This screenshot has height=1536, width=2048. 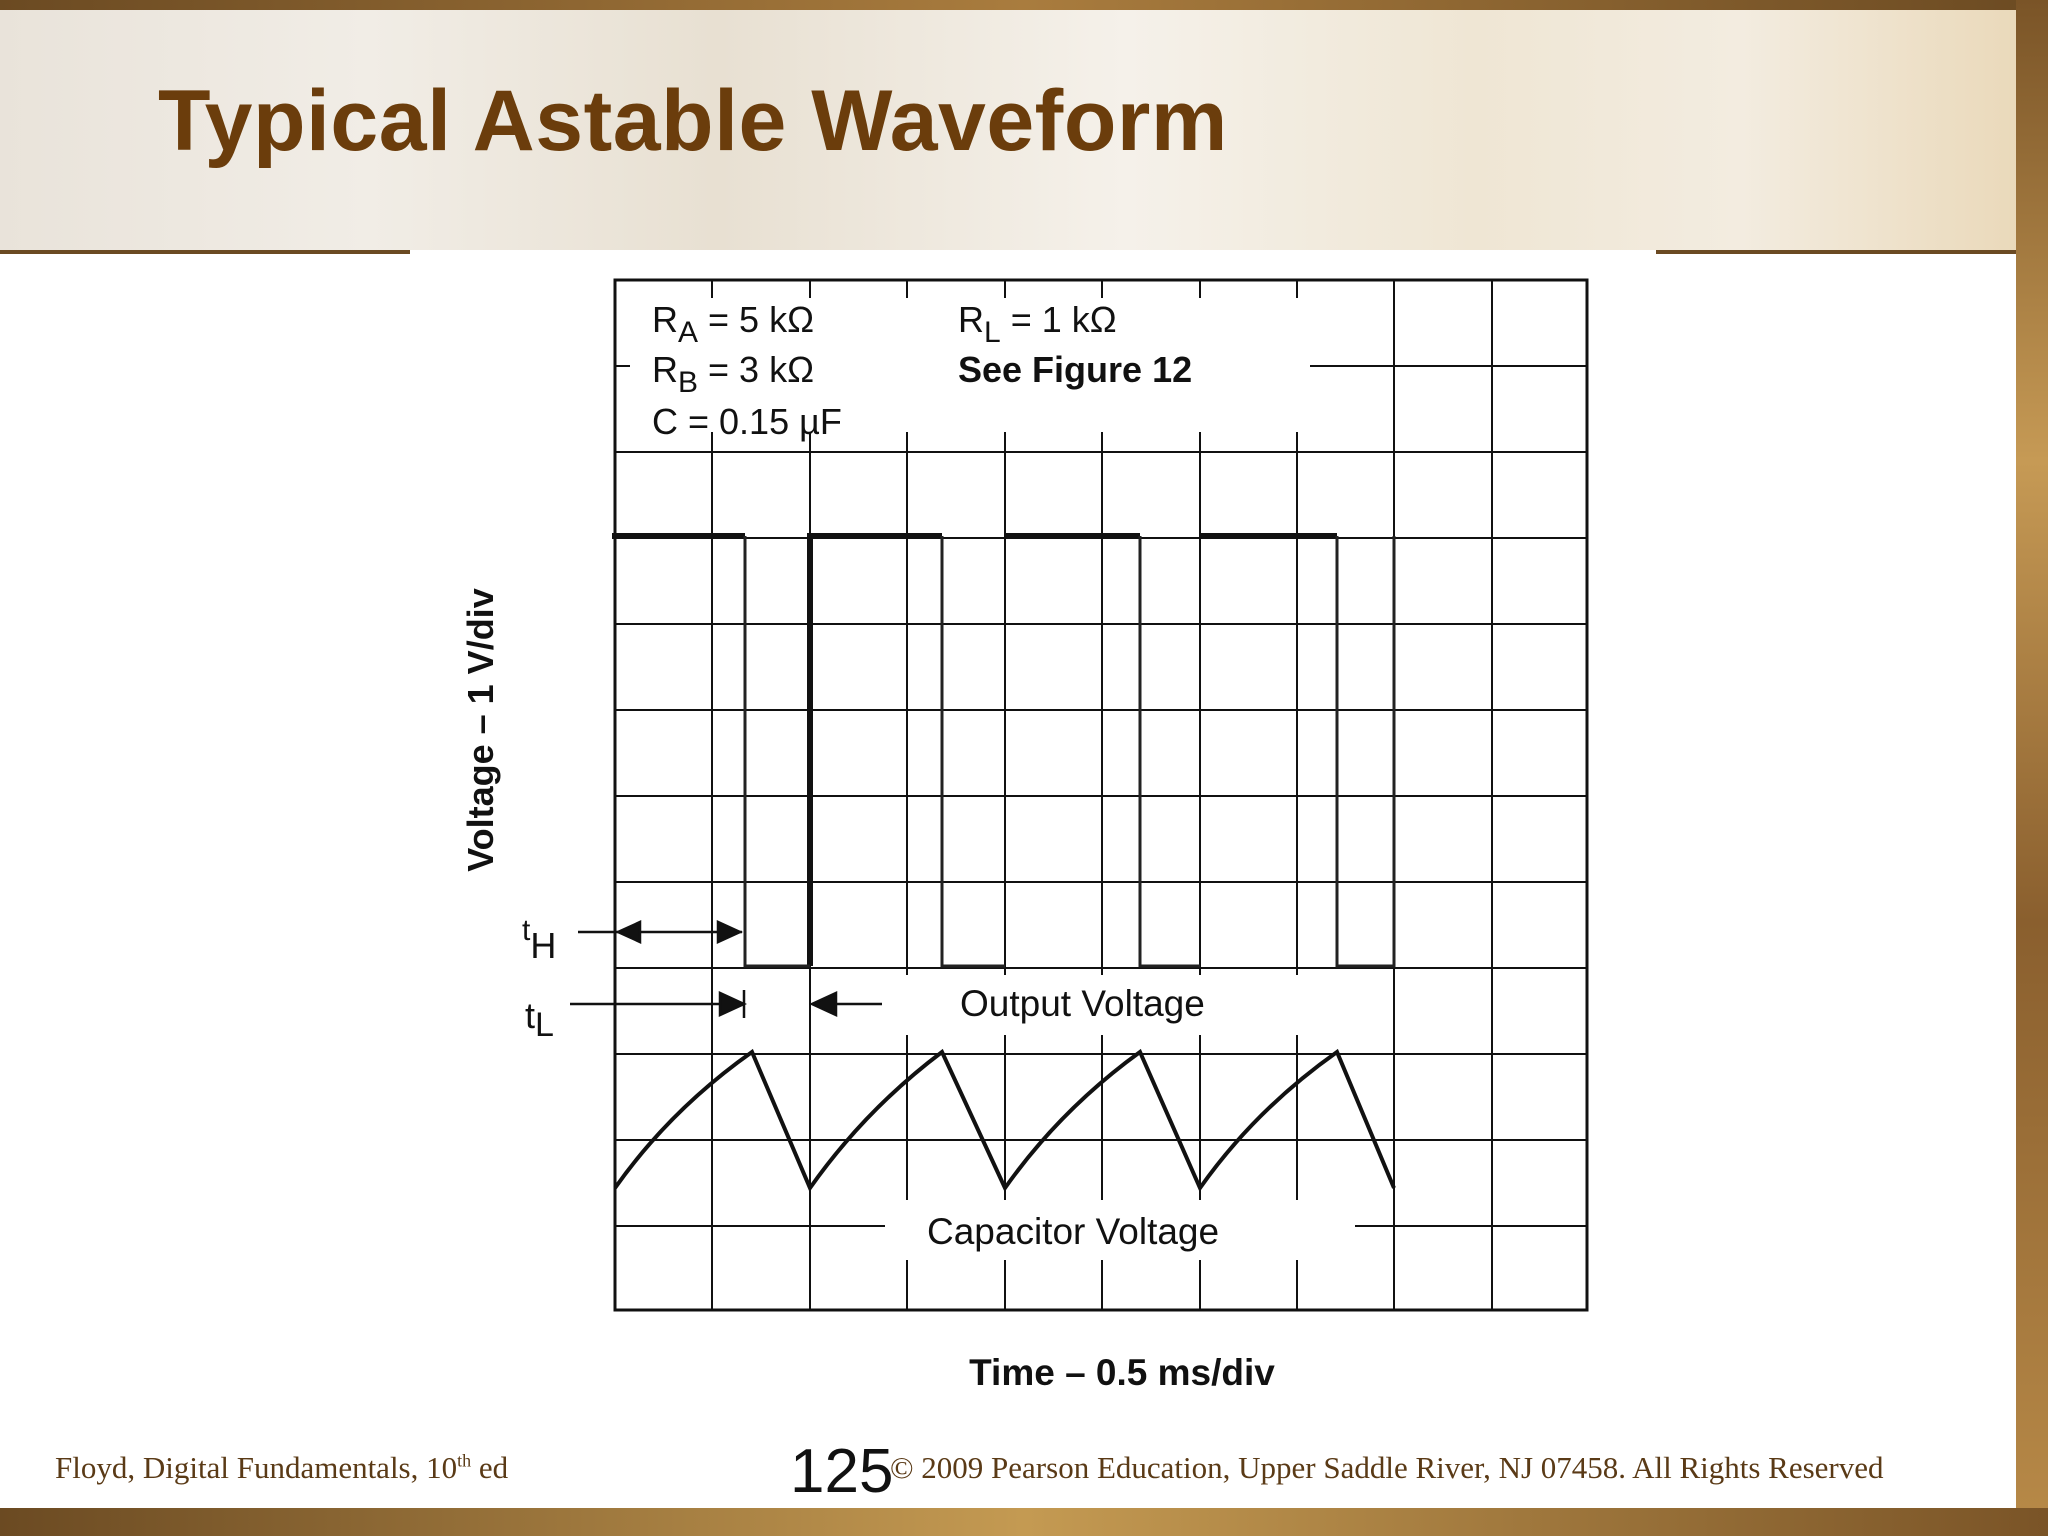 I want to click on double-arrow-icon, so click(x=661, y=932).